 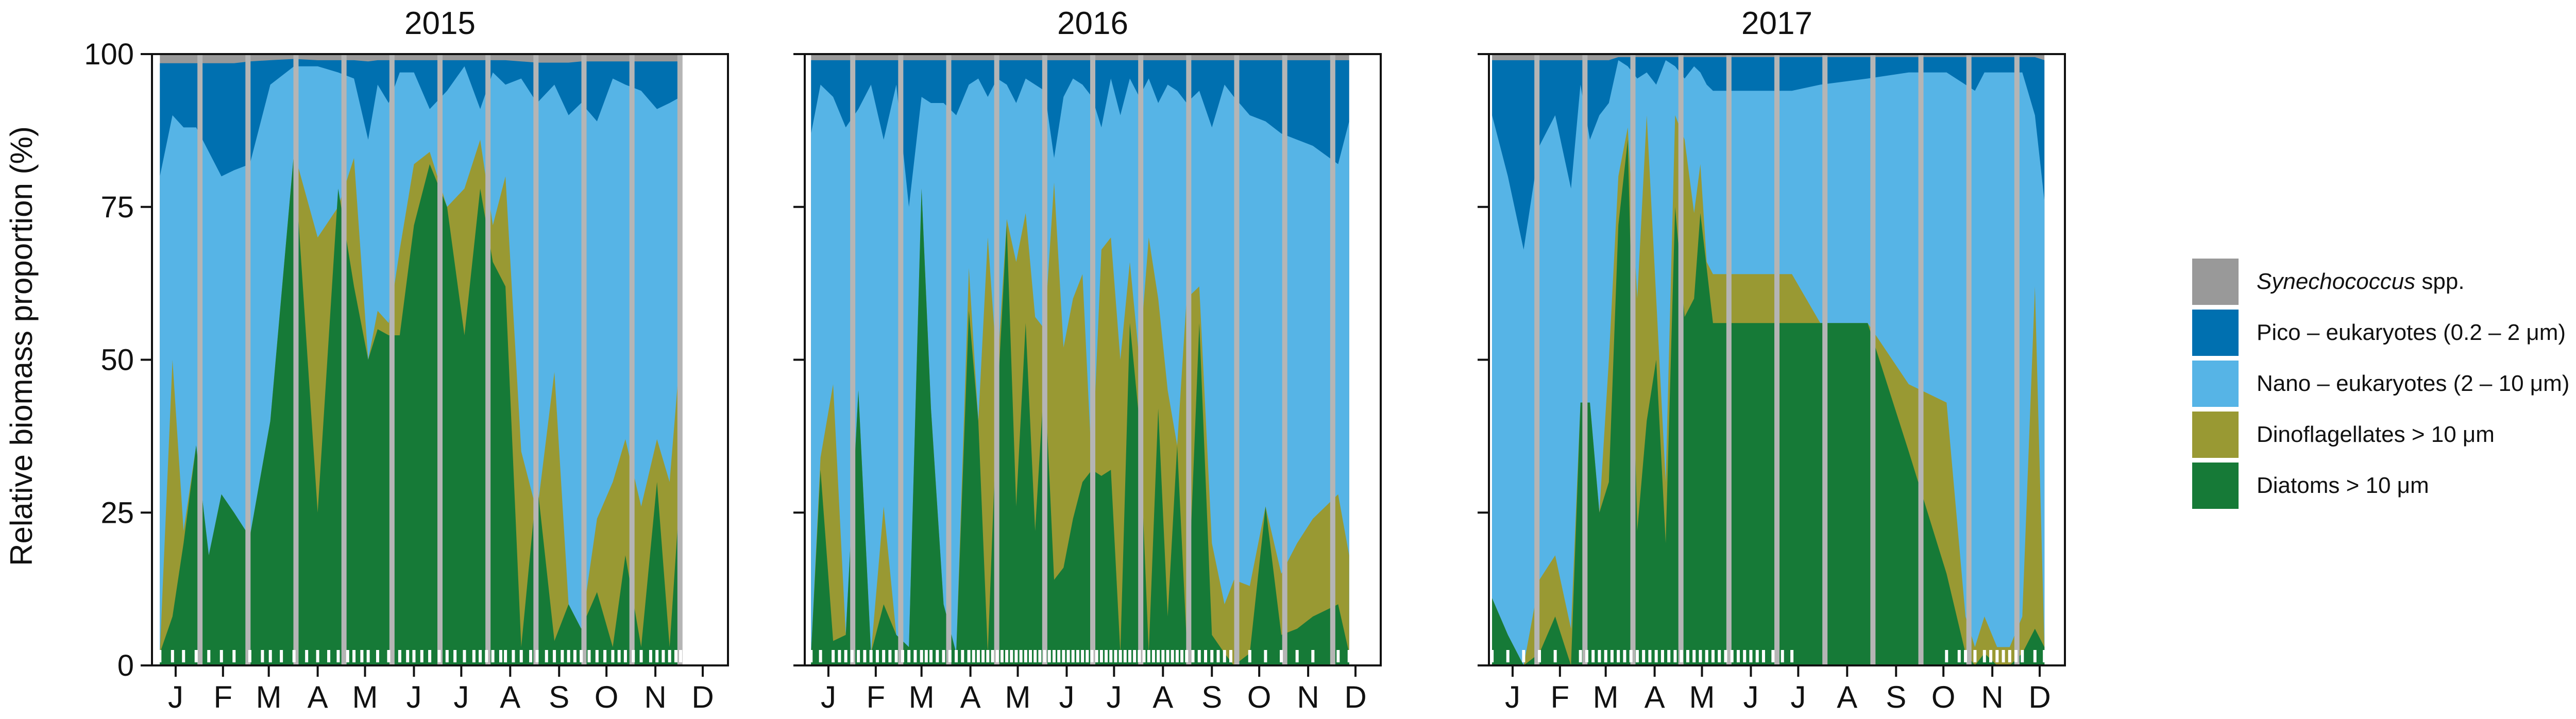 I want to click on area-dino-2016, so click(x=1080, y=423).